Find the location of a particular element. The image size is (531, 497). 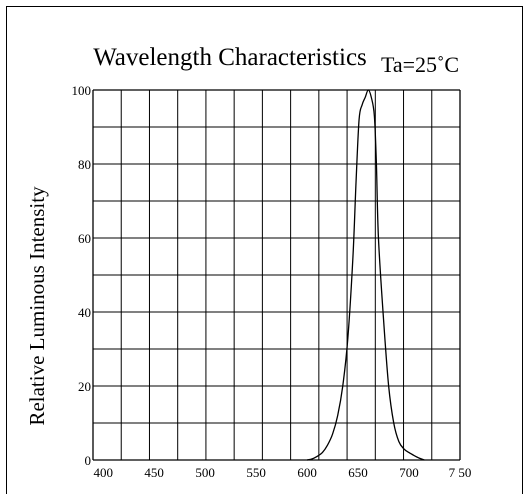

y-tick-label: 40 is located at coordinates (84, 312).